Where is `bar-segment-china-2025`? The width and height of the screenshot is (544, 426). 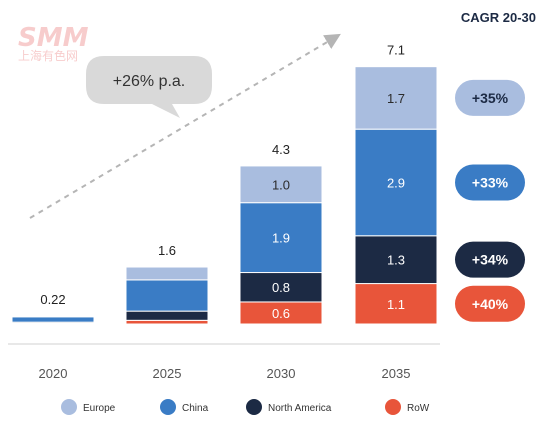 bar-segment-china-2025 is located at coordinates (167, 295).